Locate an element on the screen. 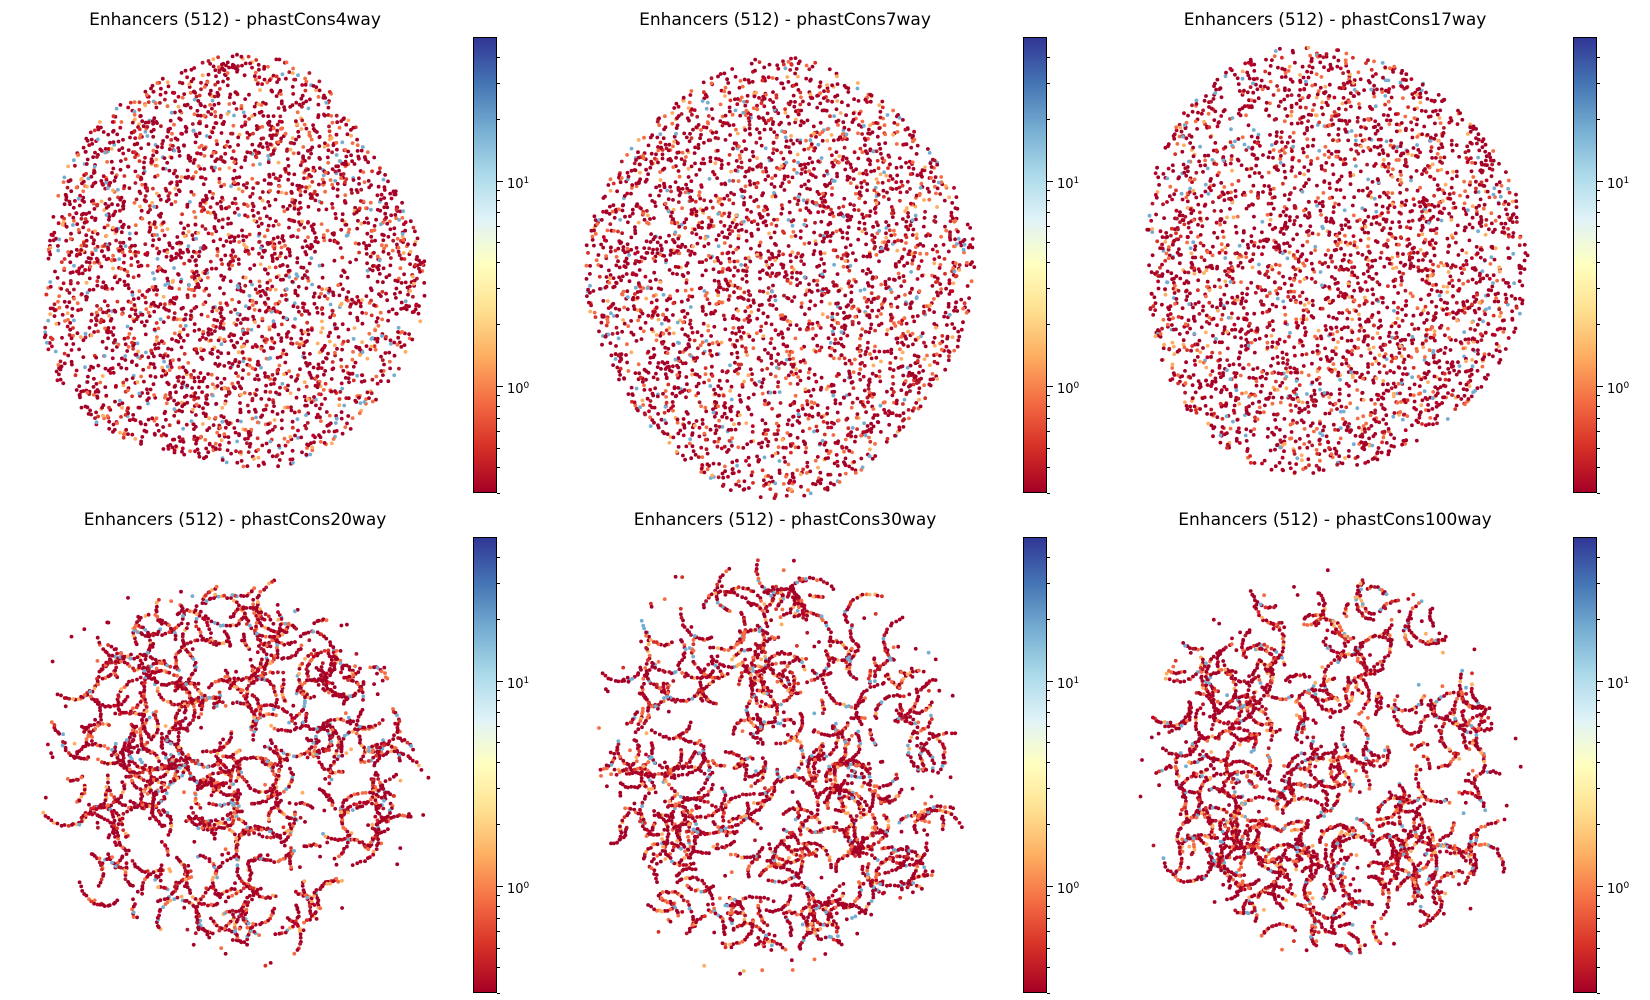  colorbar-minor-tick is located at coordinates (498, 119).